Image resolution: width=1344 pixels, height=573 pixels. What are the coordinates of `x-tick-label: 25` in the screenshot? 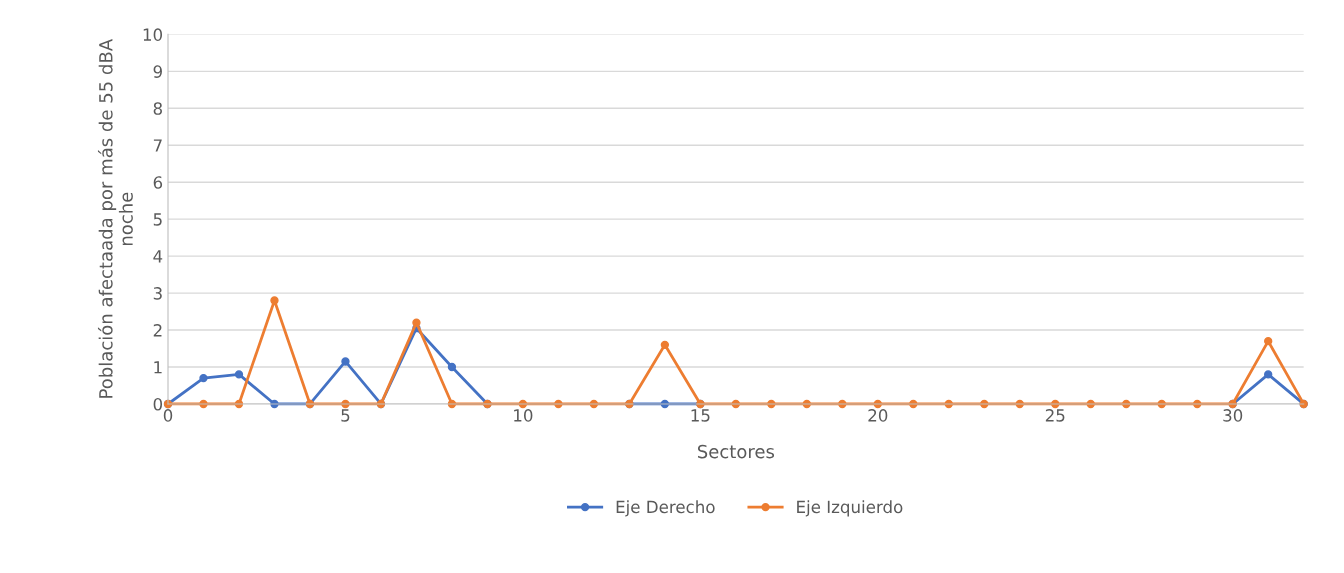 It's located at (1055, 415).